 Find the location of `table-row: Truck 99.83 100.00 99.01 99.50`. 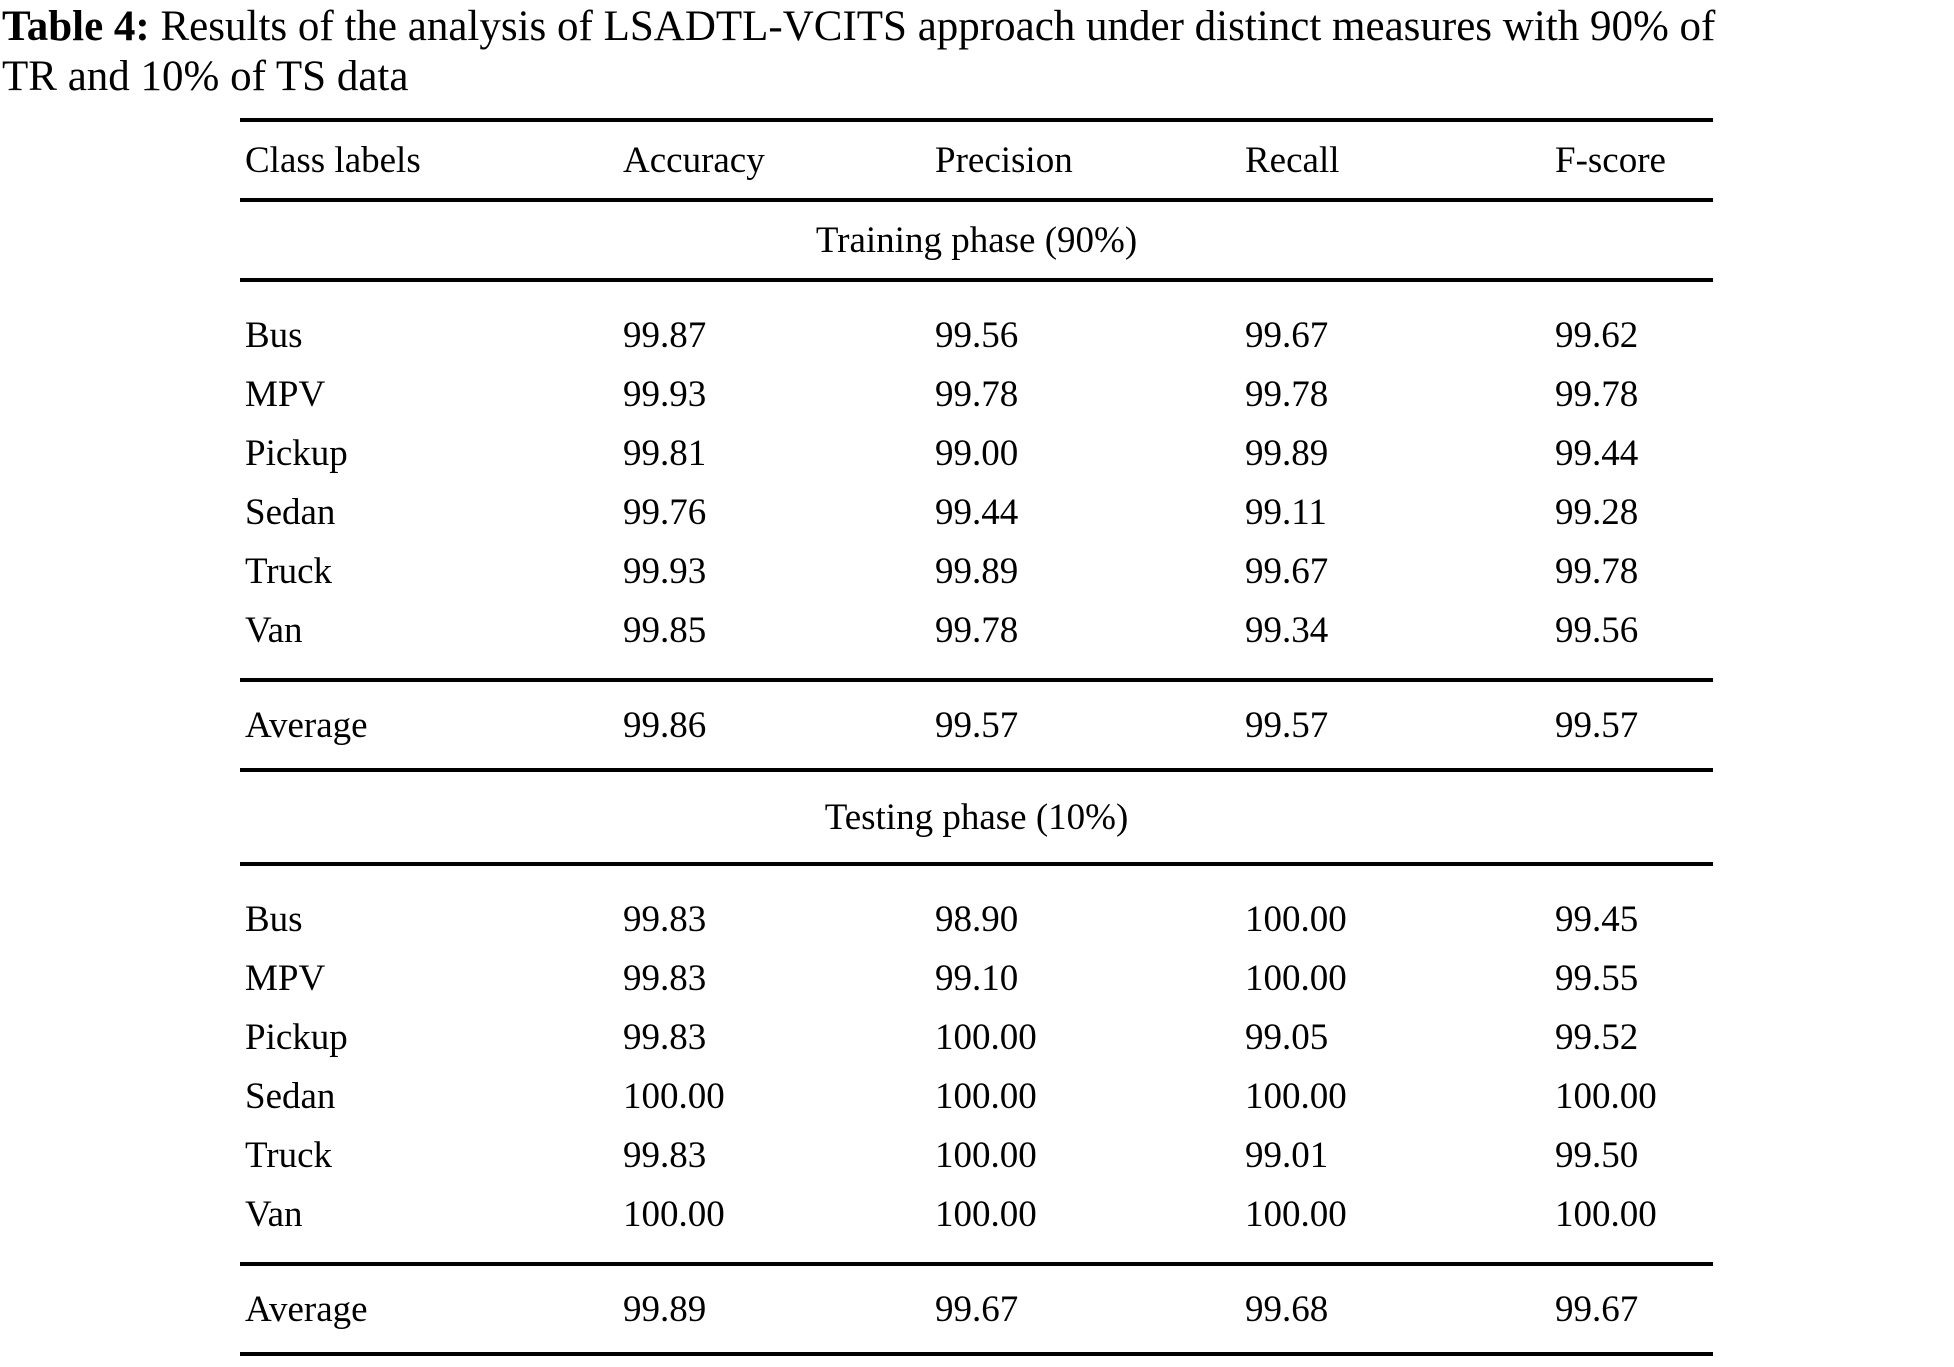

table-row: Truck 99.83 100.00 99.01 99.50 is located at coordinates (976, 1155).